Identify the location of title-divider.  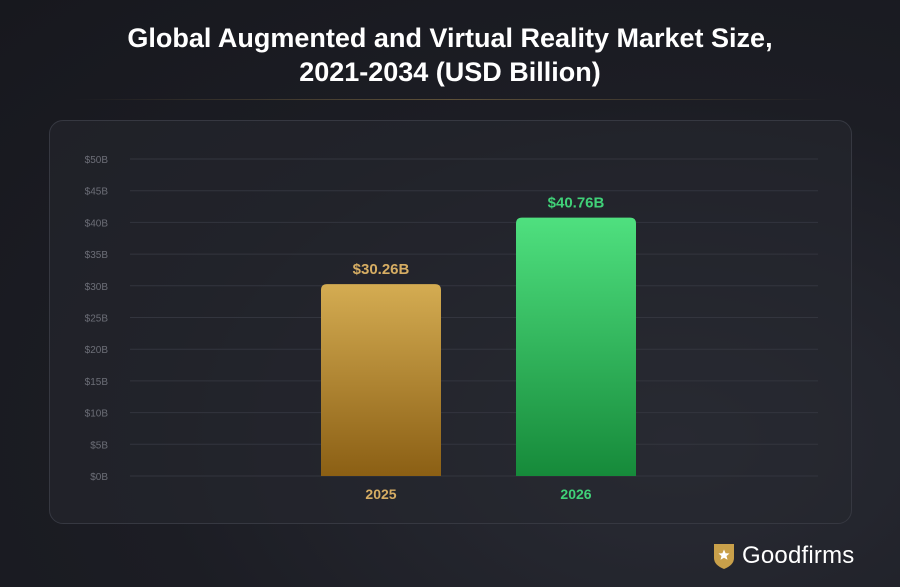
(450, 99).